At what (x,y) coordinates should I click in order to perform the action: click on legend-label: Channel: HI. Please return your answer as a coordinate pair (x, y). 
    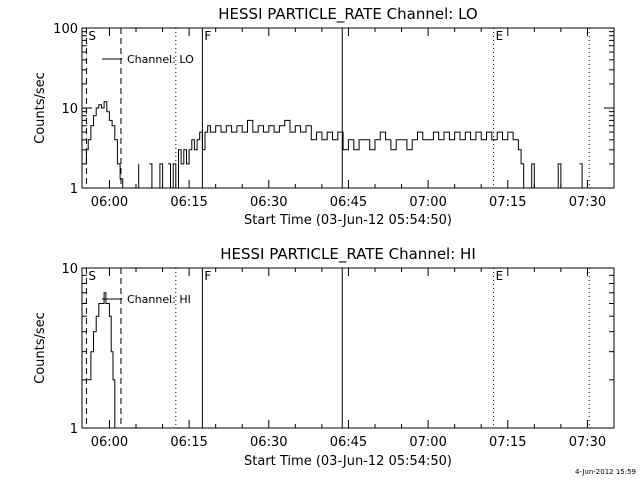
    Looking at the image, I should click on (159, 299).